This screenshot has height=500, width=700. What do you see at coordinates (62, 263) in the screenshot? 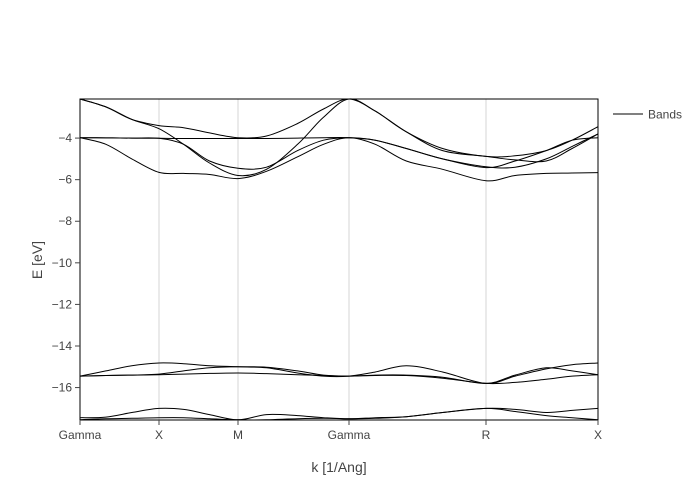
I see `y-tick-label: −10` at bounding box center [62, 263].